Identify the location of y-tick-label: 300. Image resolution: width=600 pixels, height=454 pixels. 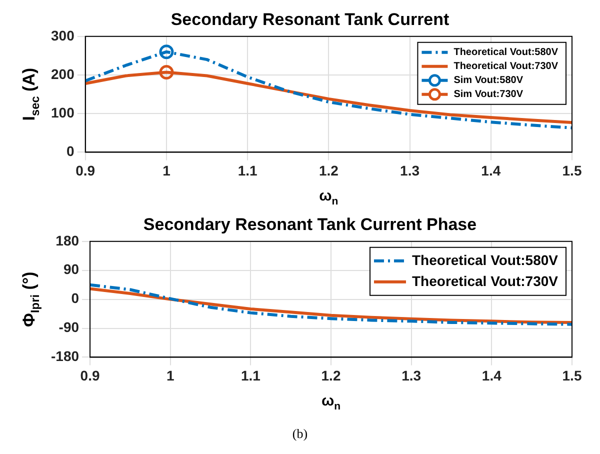
(63, 35).